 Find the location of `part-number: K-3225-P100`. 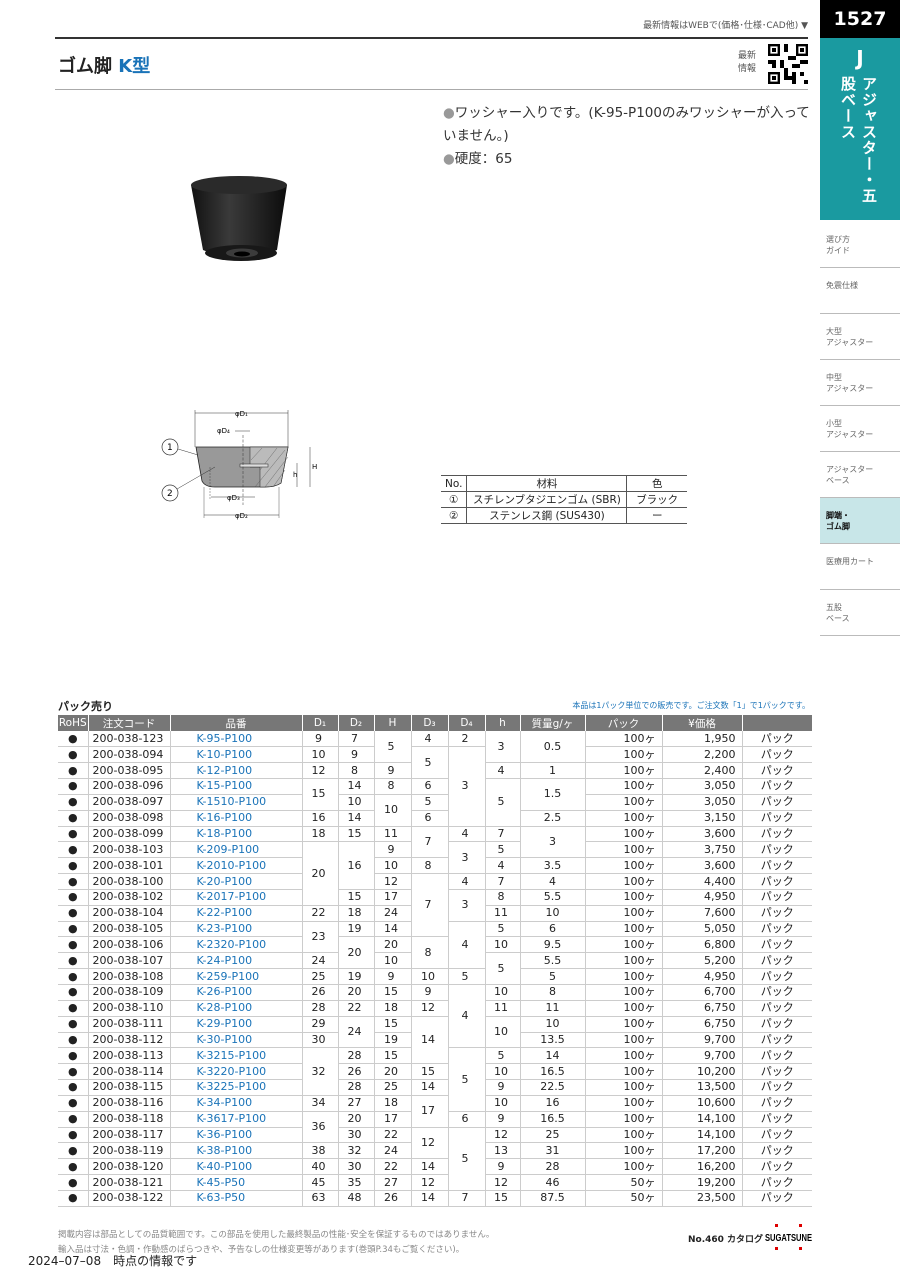

part-number: K-3225-P100 is located at coordinates (236, 1087).